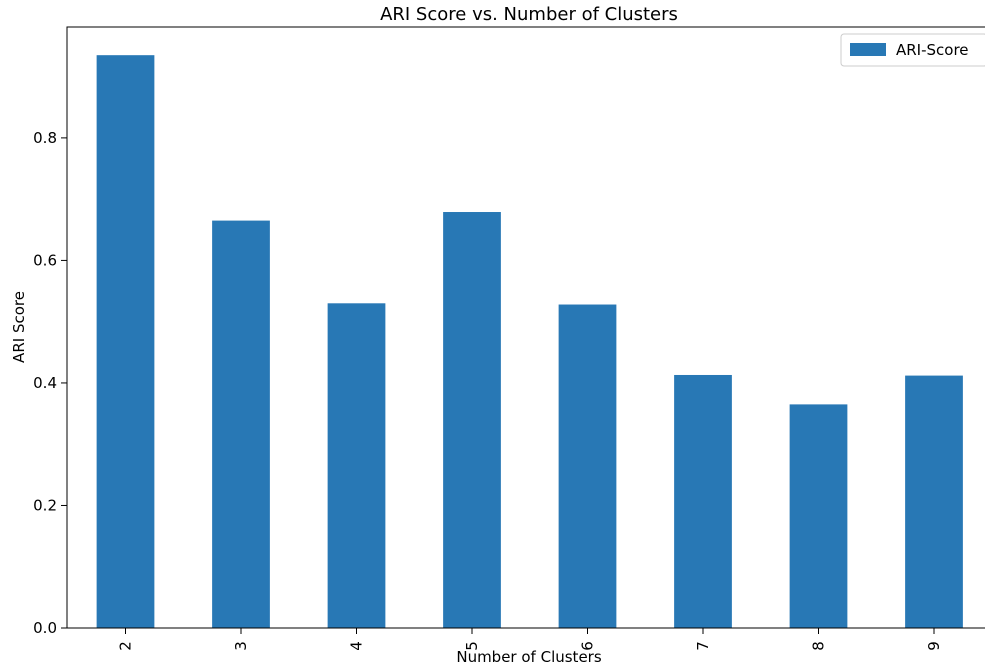 The width and height of the screenshot is (985, 666). What do you see at coordinates (868, 49) in the screenshot?
I see `legend-swatch` at bounding box center [868, 49].